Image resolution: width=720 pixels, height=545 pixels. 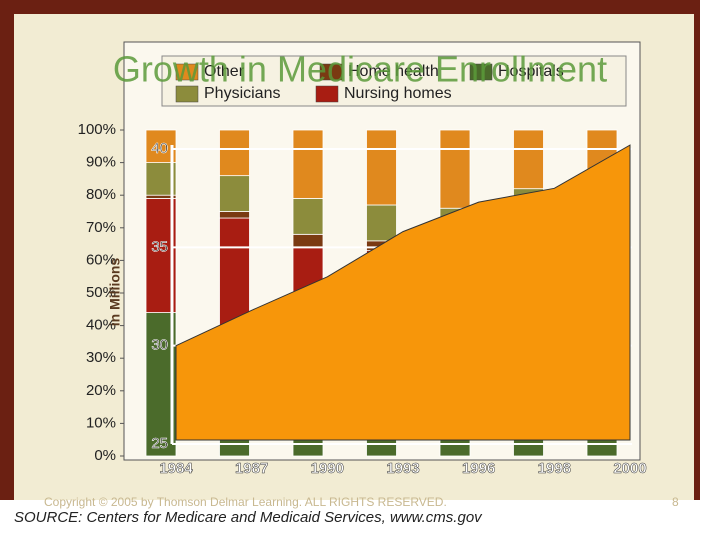 I want to click on x-tick-label: 1987, so click(x=251, y=468).